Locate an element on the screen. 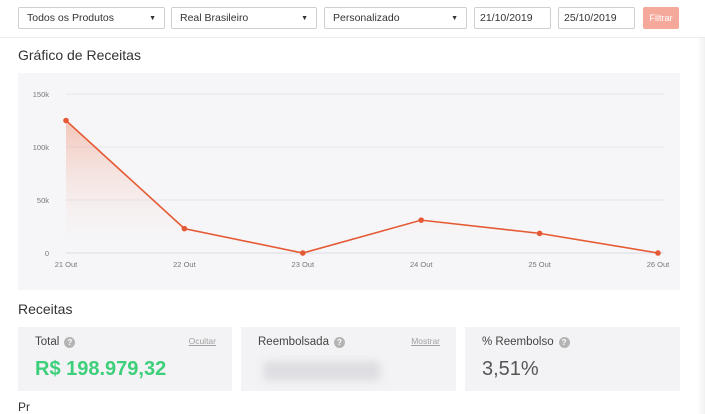 The height and width of the screenshot is (414, 705). currency-select-value: Real Brasileiro is located at coordinates (214, 18).